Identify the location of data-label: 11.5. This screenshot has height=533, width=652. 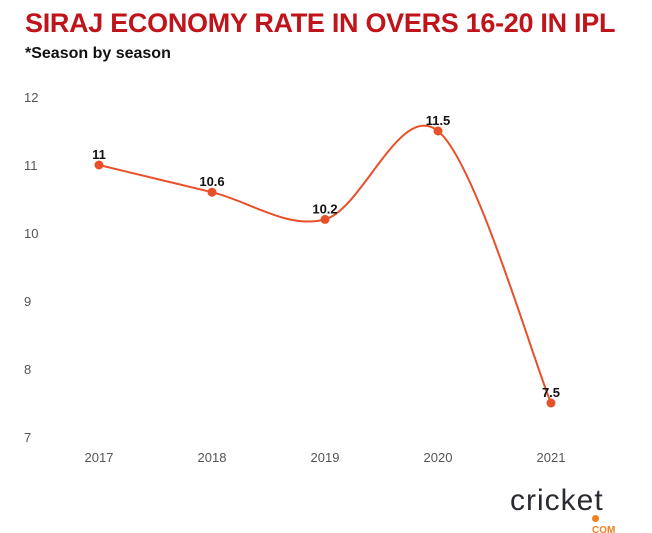
(438, 120).